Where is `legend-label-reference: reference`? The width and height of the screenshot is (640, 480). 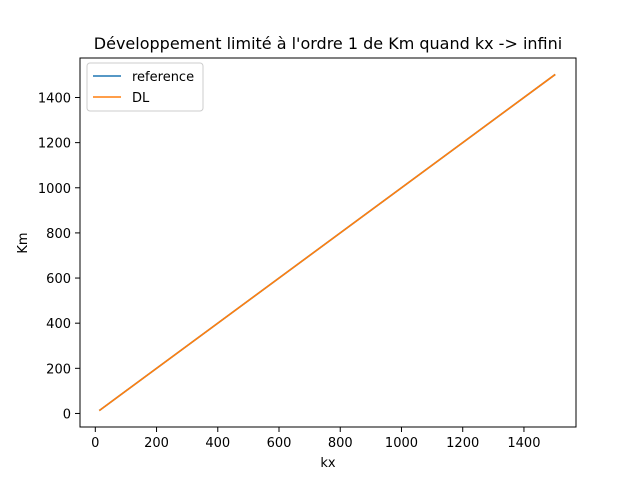
legend-label-reference: reference is located at coordinates (163, 77).